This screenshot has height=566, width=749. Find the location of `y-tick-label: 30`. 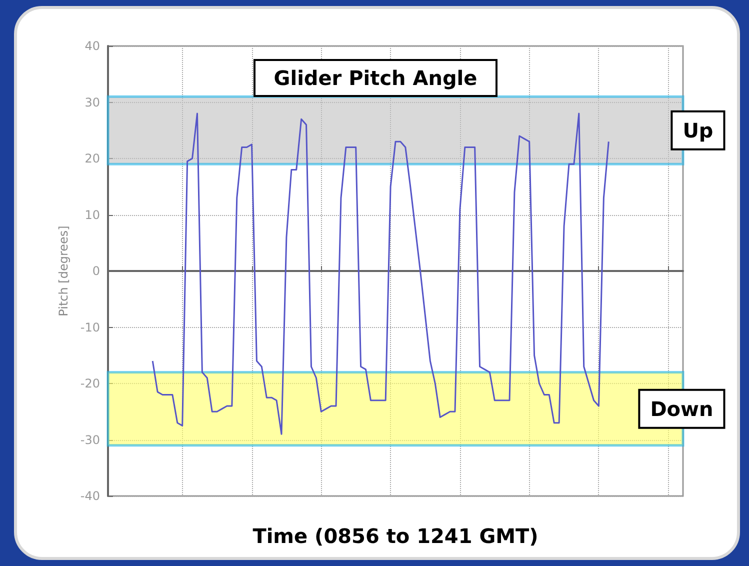

y-tick-label: 30 is located at coordinates (92, 102).